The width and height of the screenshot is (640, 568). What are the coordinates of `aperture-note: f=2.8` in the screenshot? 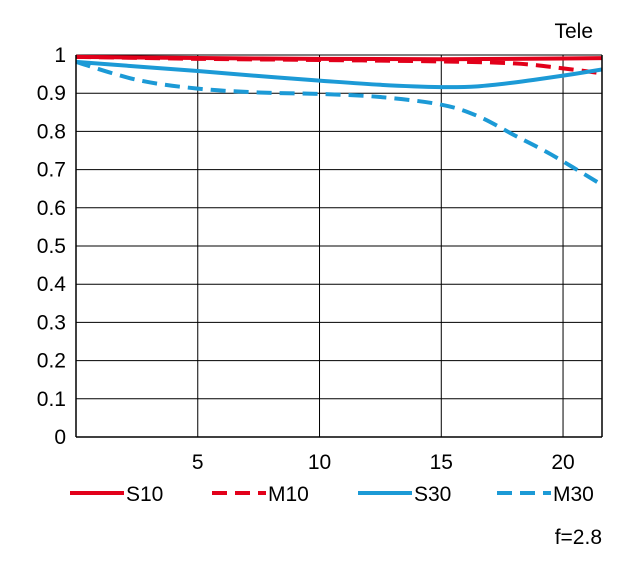 It's located at (578, 537).